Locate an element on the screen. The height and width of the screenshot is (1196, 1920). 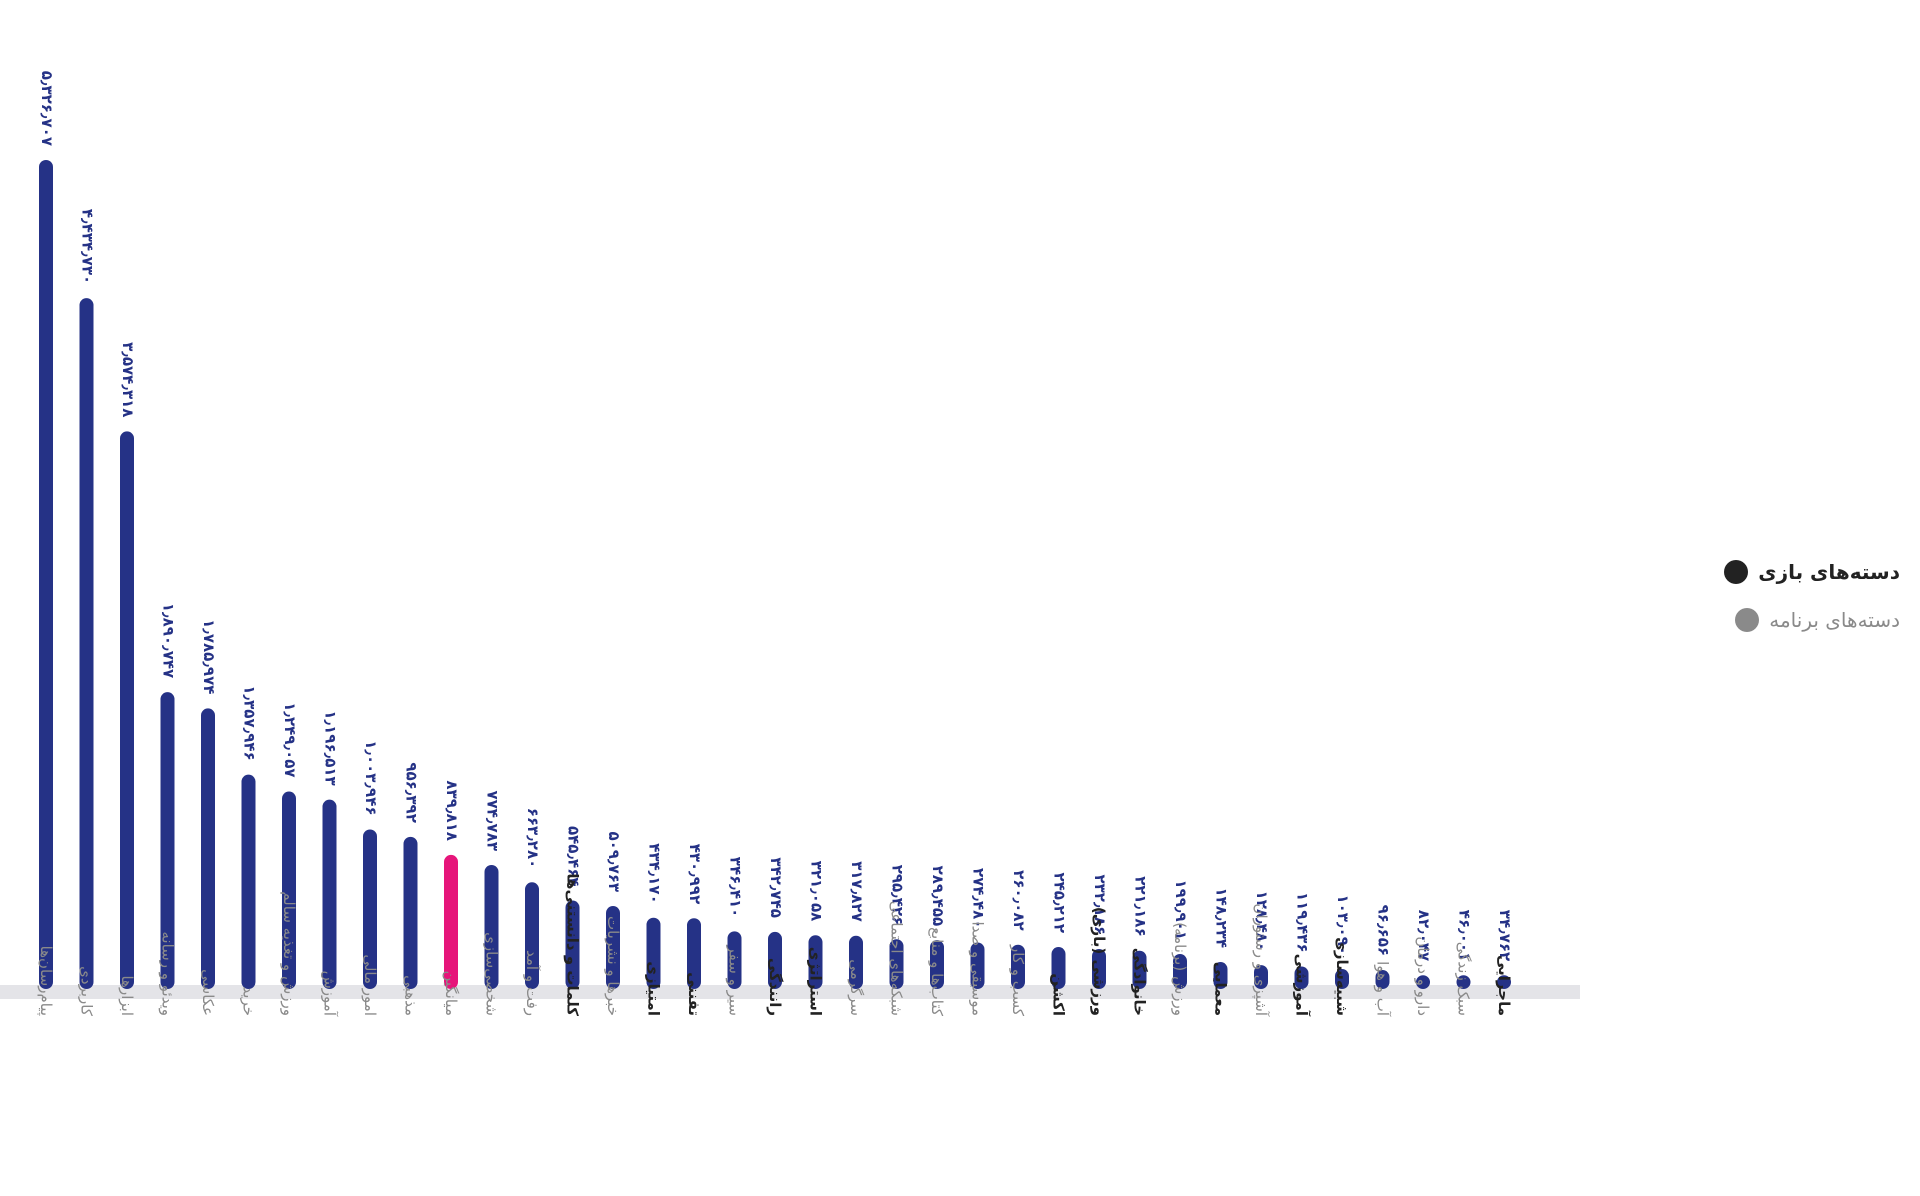
category-label-29: معمایی is located at coordinates (1221, 989).